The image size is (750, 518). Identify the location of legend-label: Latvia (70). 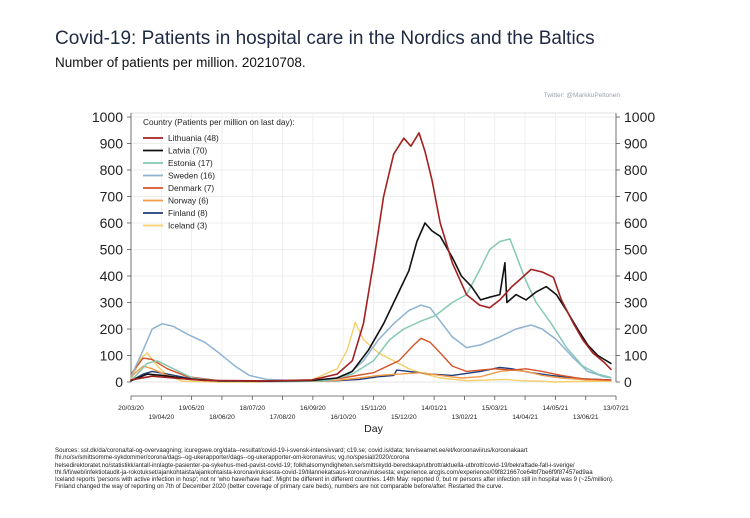
(187, 151).